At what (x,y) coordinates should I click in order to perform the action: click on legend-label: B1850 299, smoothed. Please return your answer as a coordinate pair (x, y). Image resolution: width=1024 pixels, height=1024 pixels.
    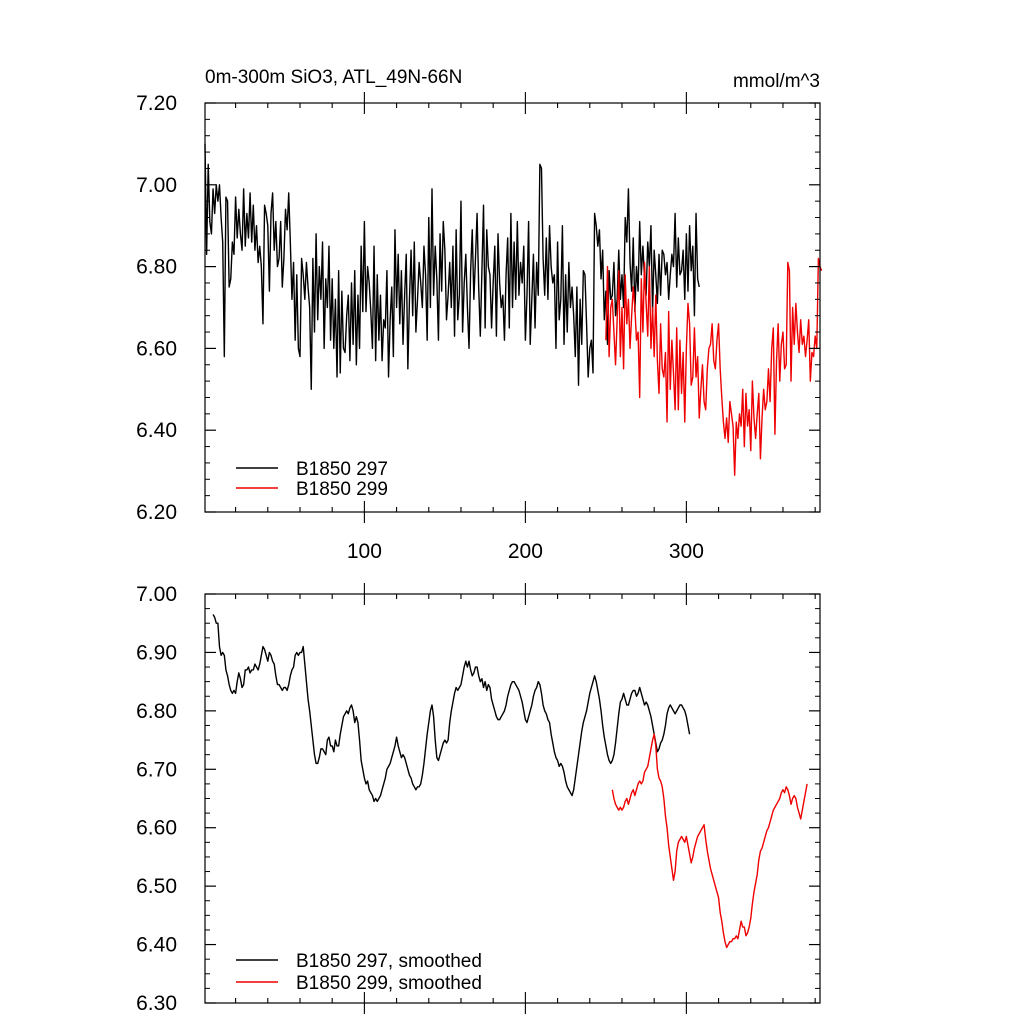
    Looking at the image, I should click on (389, 983).